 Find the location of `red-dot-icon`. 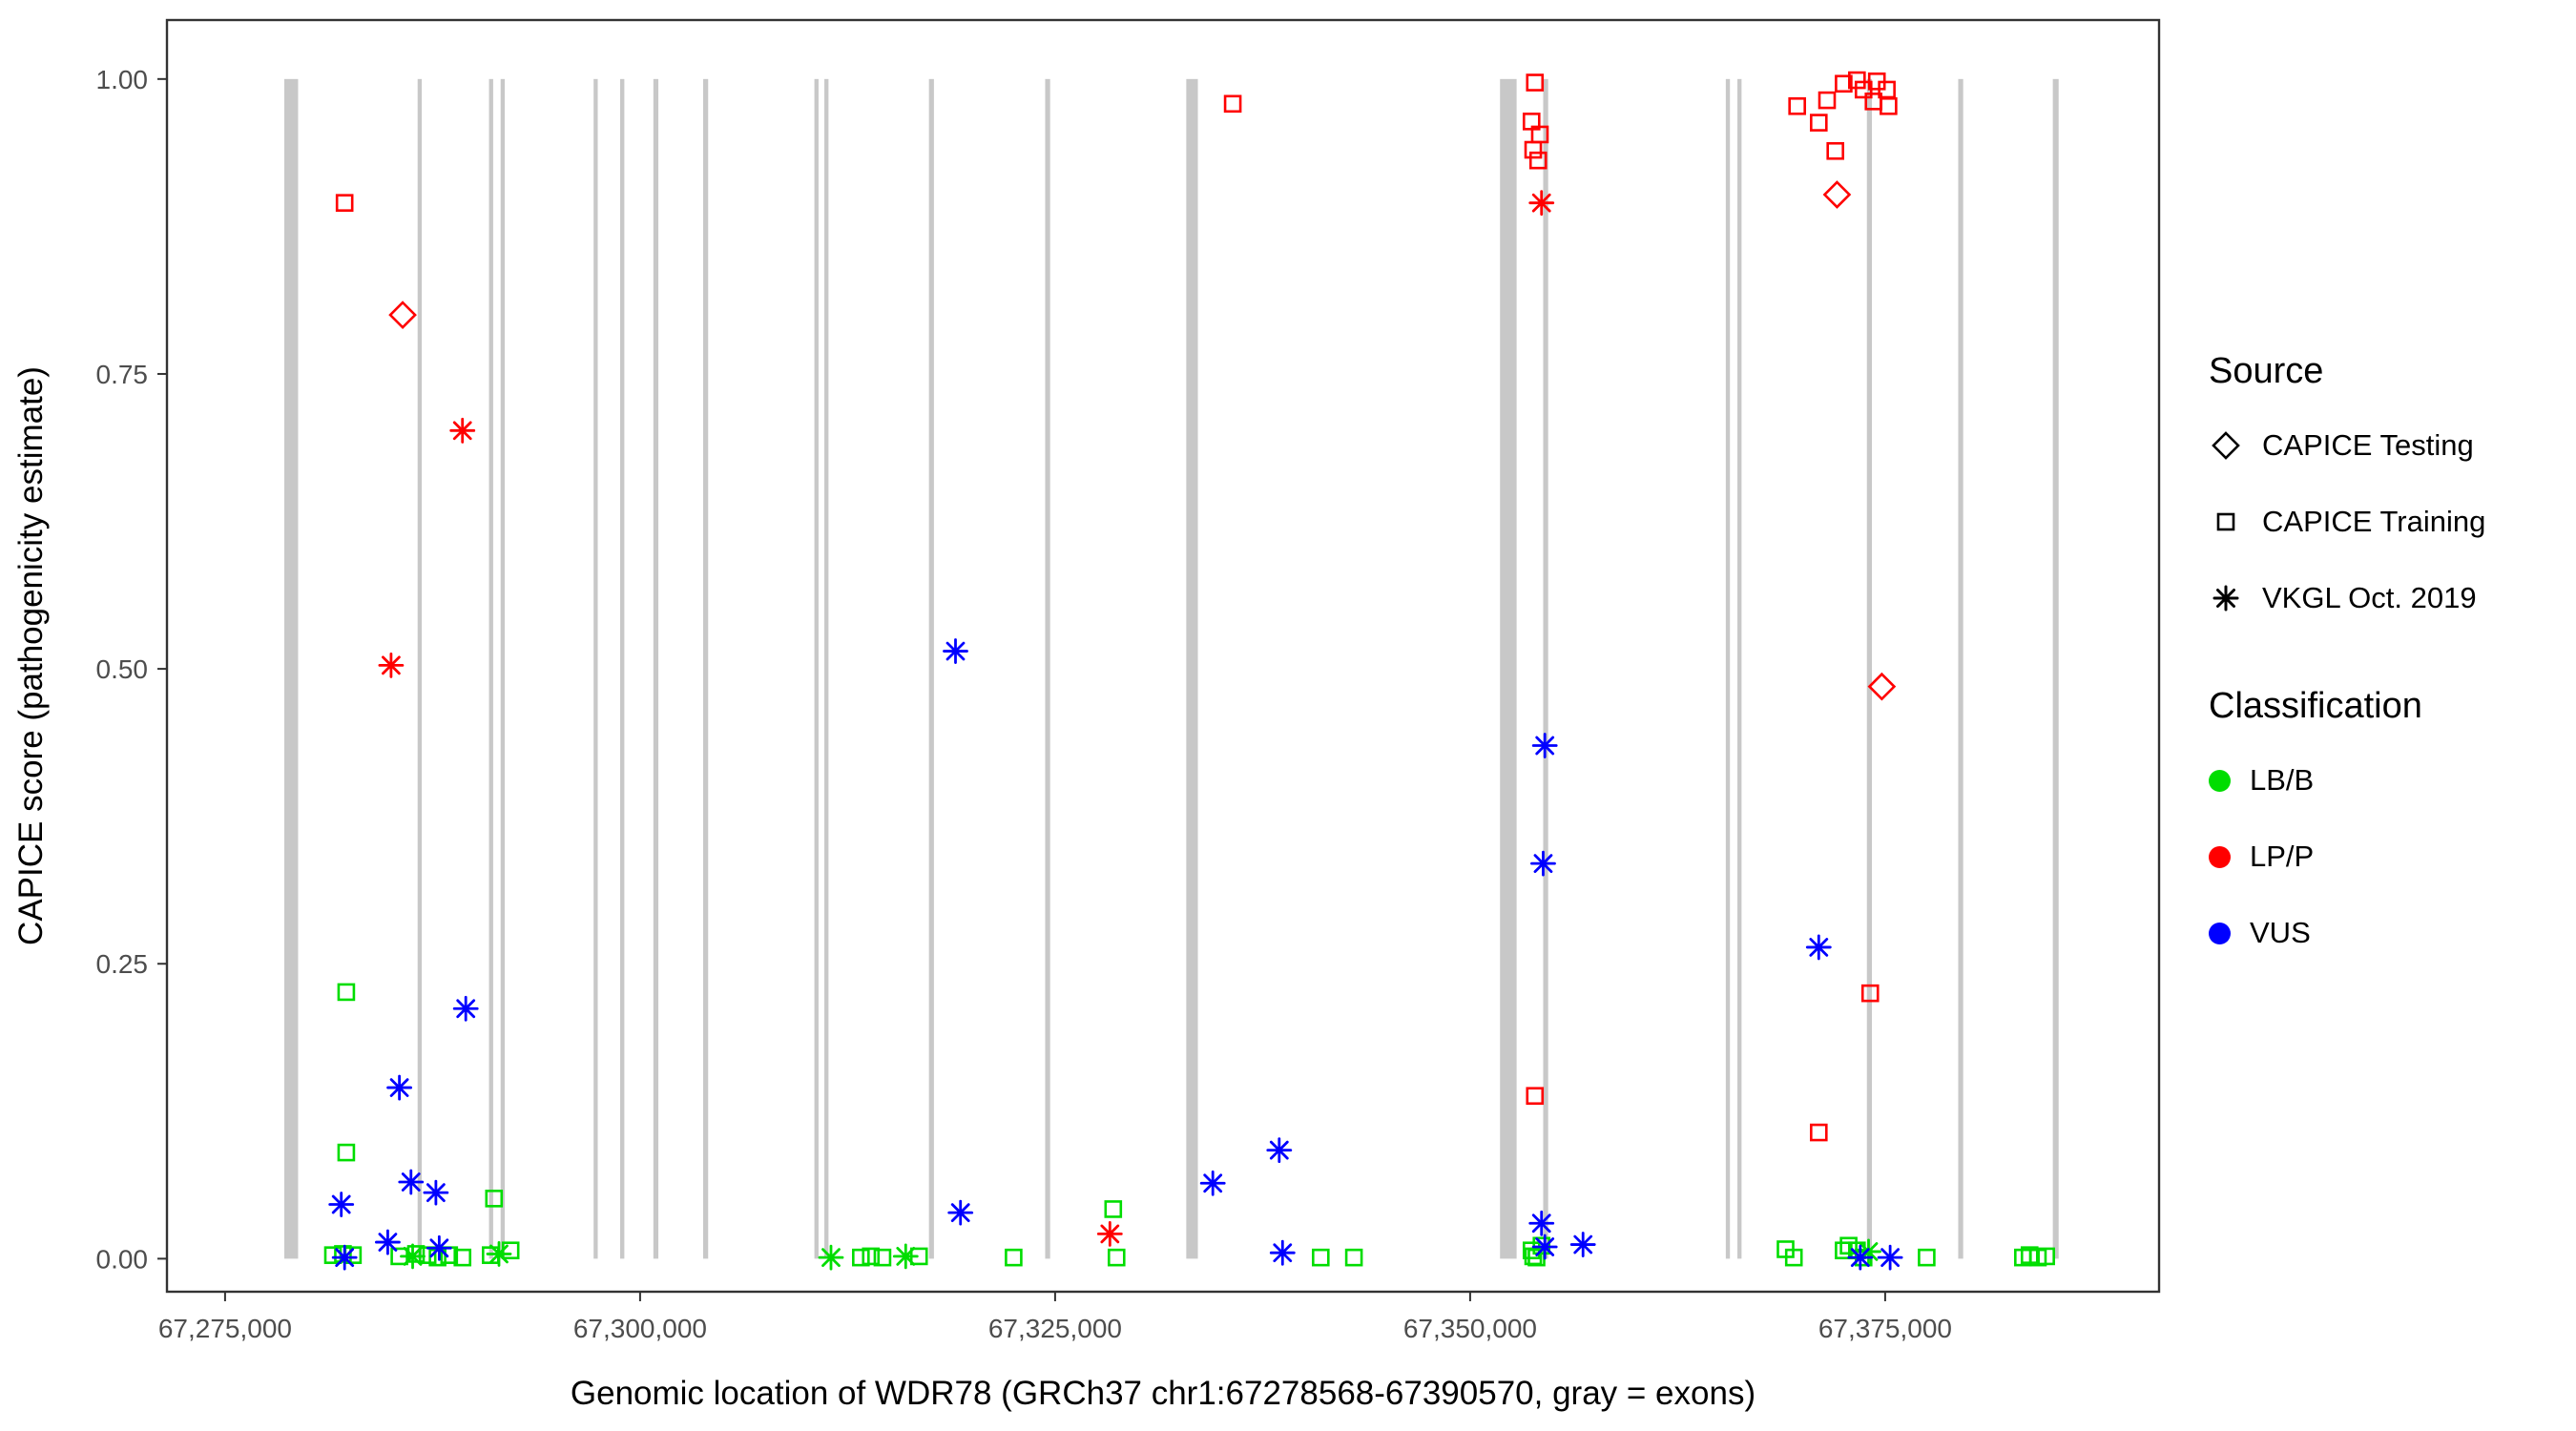

red-dot-icon is located at coordinates (2220, 856).